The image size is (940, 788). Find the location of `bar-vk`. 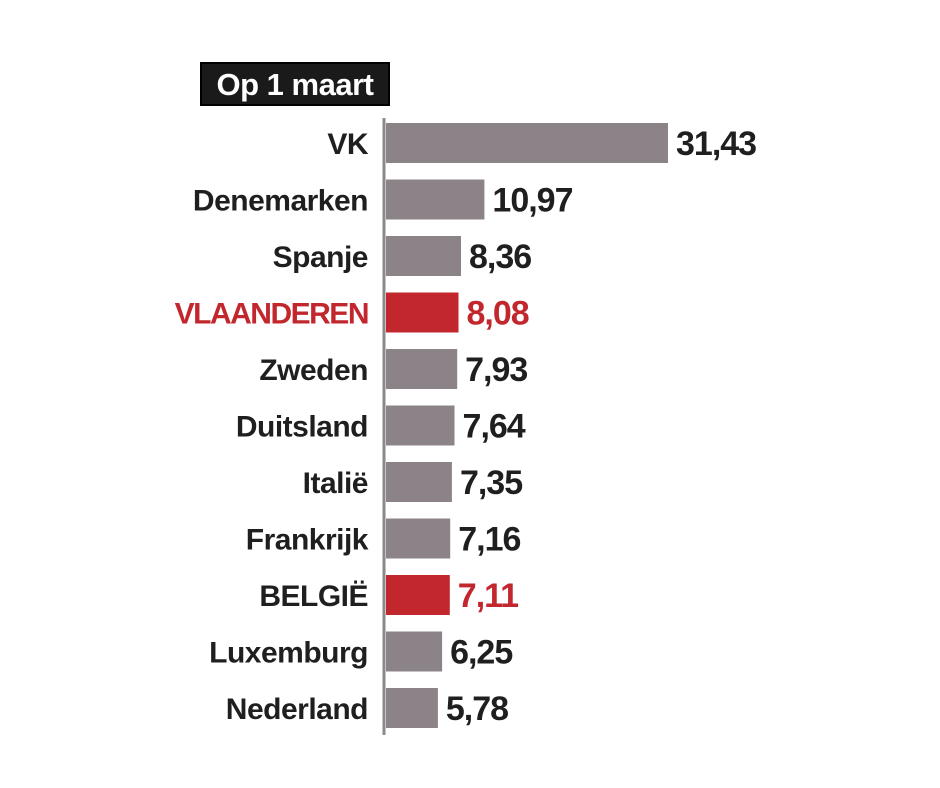

bar-vk is located at coordinates (527, 143).